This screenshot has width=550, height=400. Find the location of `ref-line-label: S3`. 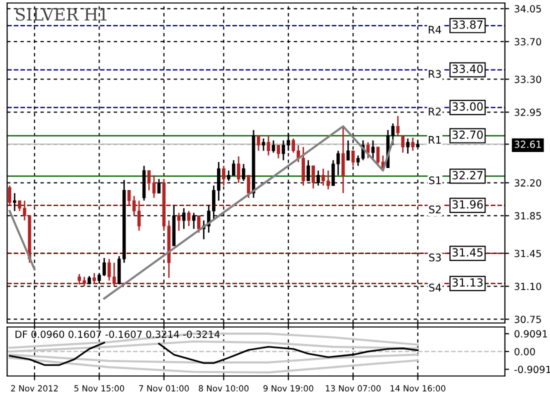

ref-line-label: S3 is located at coordinates (435, 258).